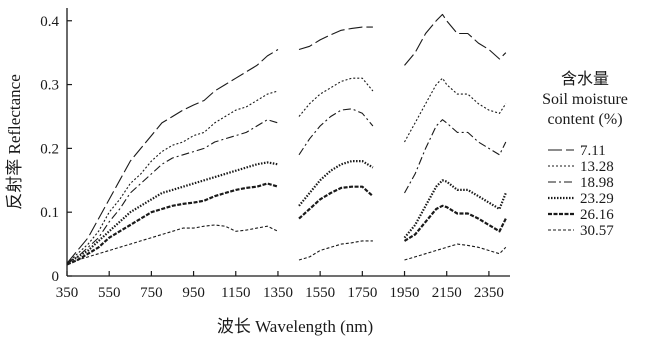 This screenshot has height=342, width=654. What do you see at coordinates (49, 213) in the screenshot?
I see `y-tick-label: 0.1` at bounding box center [49, 213].